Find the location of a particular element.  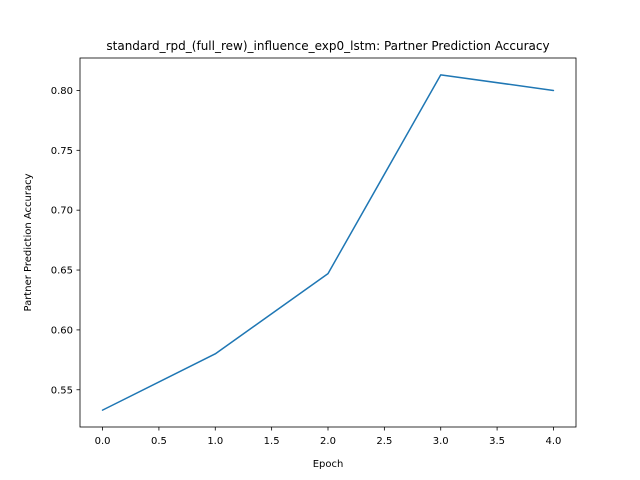

y-tick-label: 0.70 is located at coordinates (62, 211).